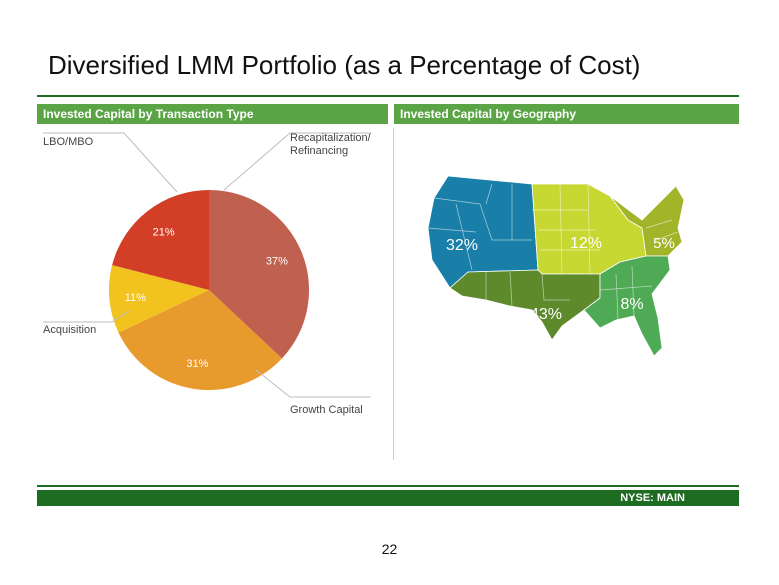 Image resolution: width=779 pixels, height=585 pixels. What do you see at coordinates (652, 498) in the screenshot?
I see `ticker-label: NYSE: MAIN` at bounding box center [652, 498].